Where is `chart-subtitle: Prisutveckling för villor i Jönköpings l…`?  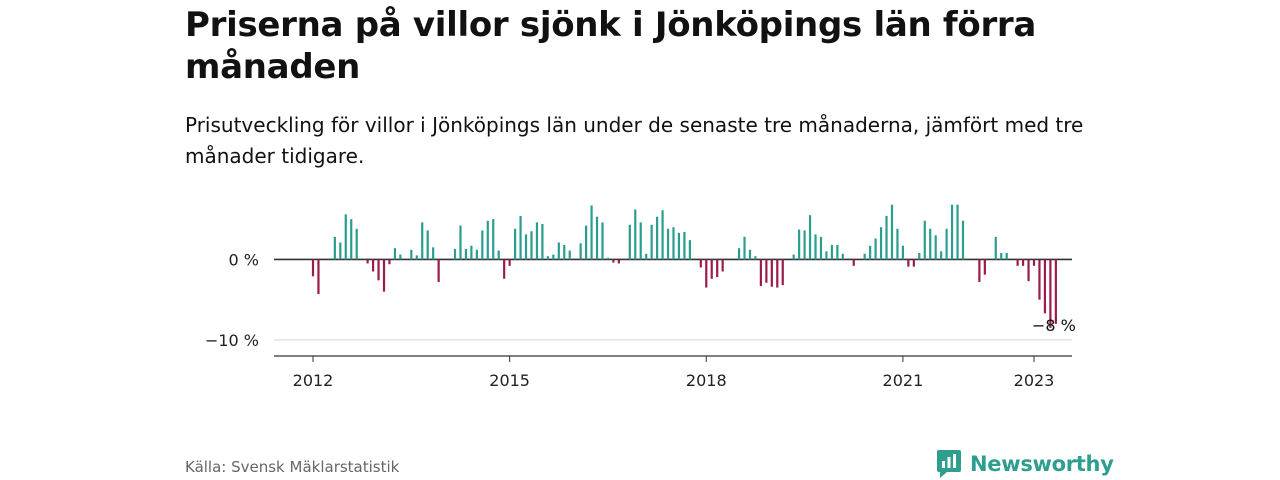 chart-subtitle: Prisutveckling för villor i Jönköpings l… is located at coordinates (634, 140).